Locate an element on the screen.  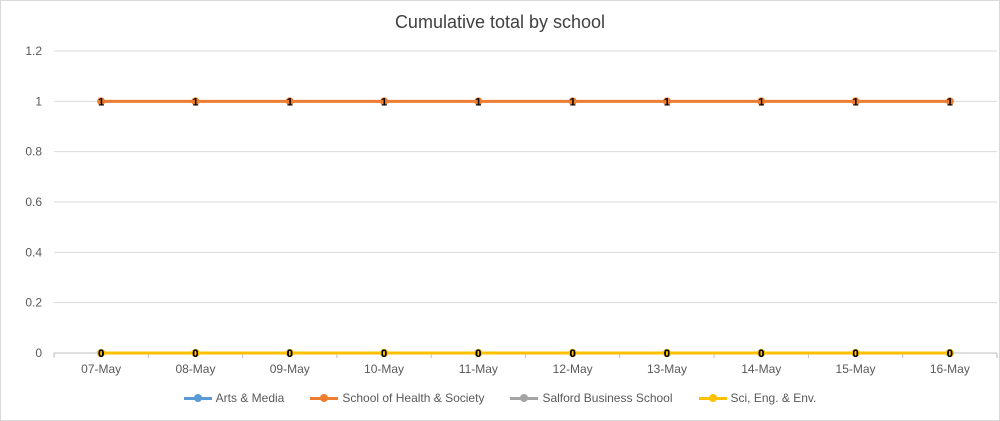
x-tick-label: 13-May is located at coordinates (667, 369).